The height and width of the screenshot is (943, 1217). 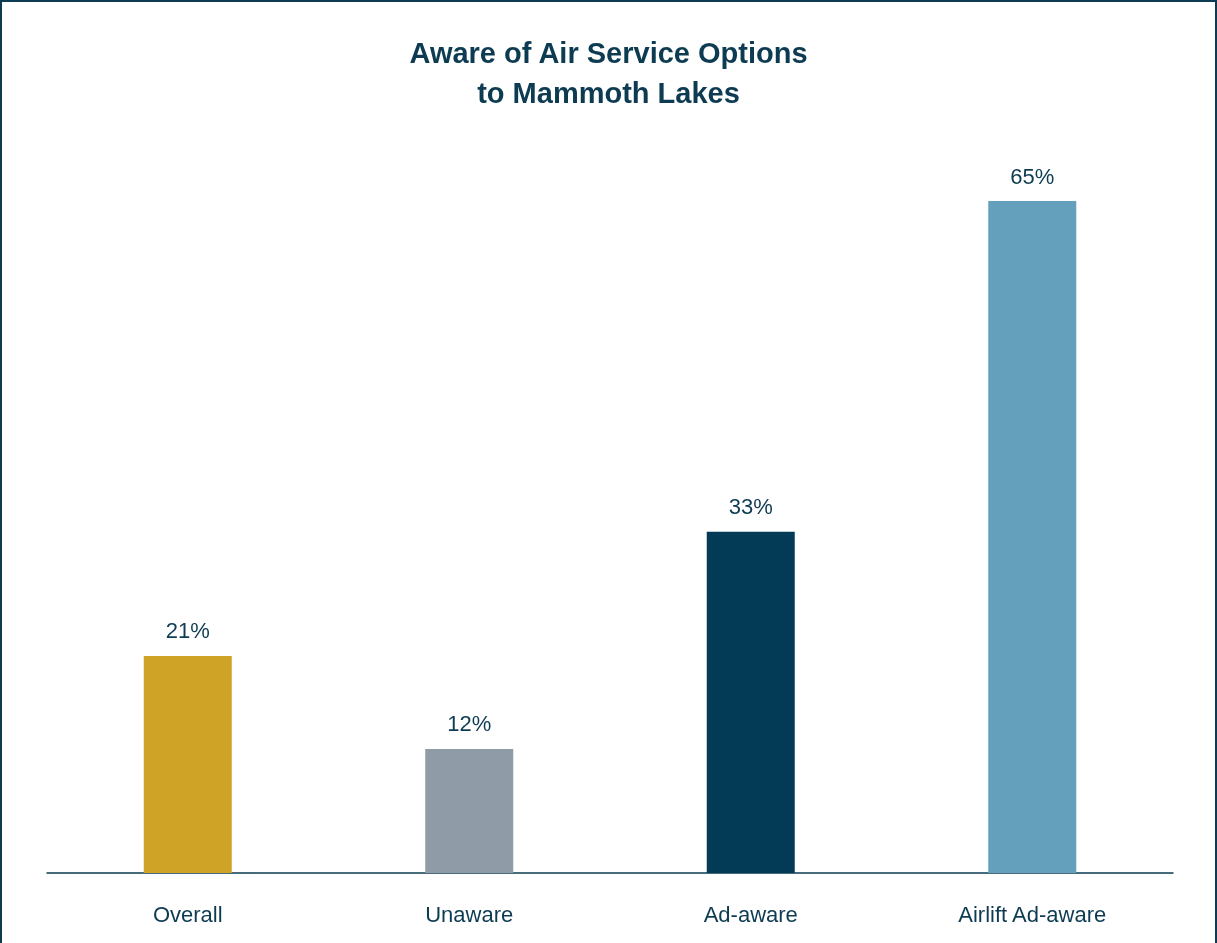 I want to click on chart-title: Aware of Air Service Options to Mammoth Lakes, so click(x=608, y=73).